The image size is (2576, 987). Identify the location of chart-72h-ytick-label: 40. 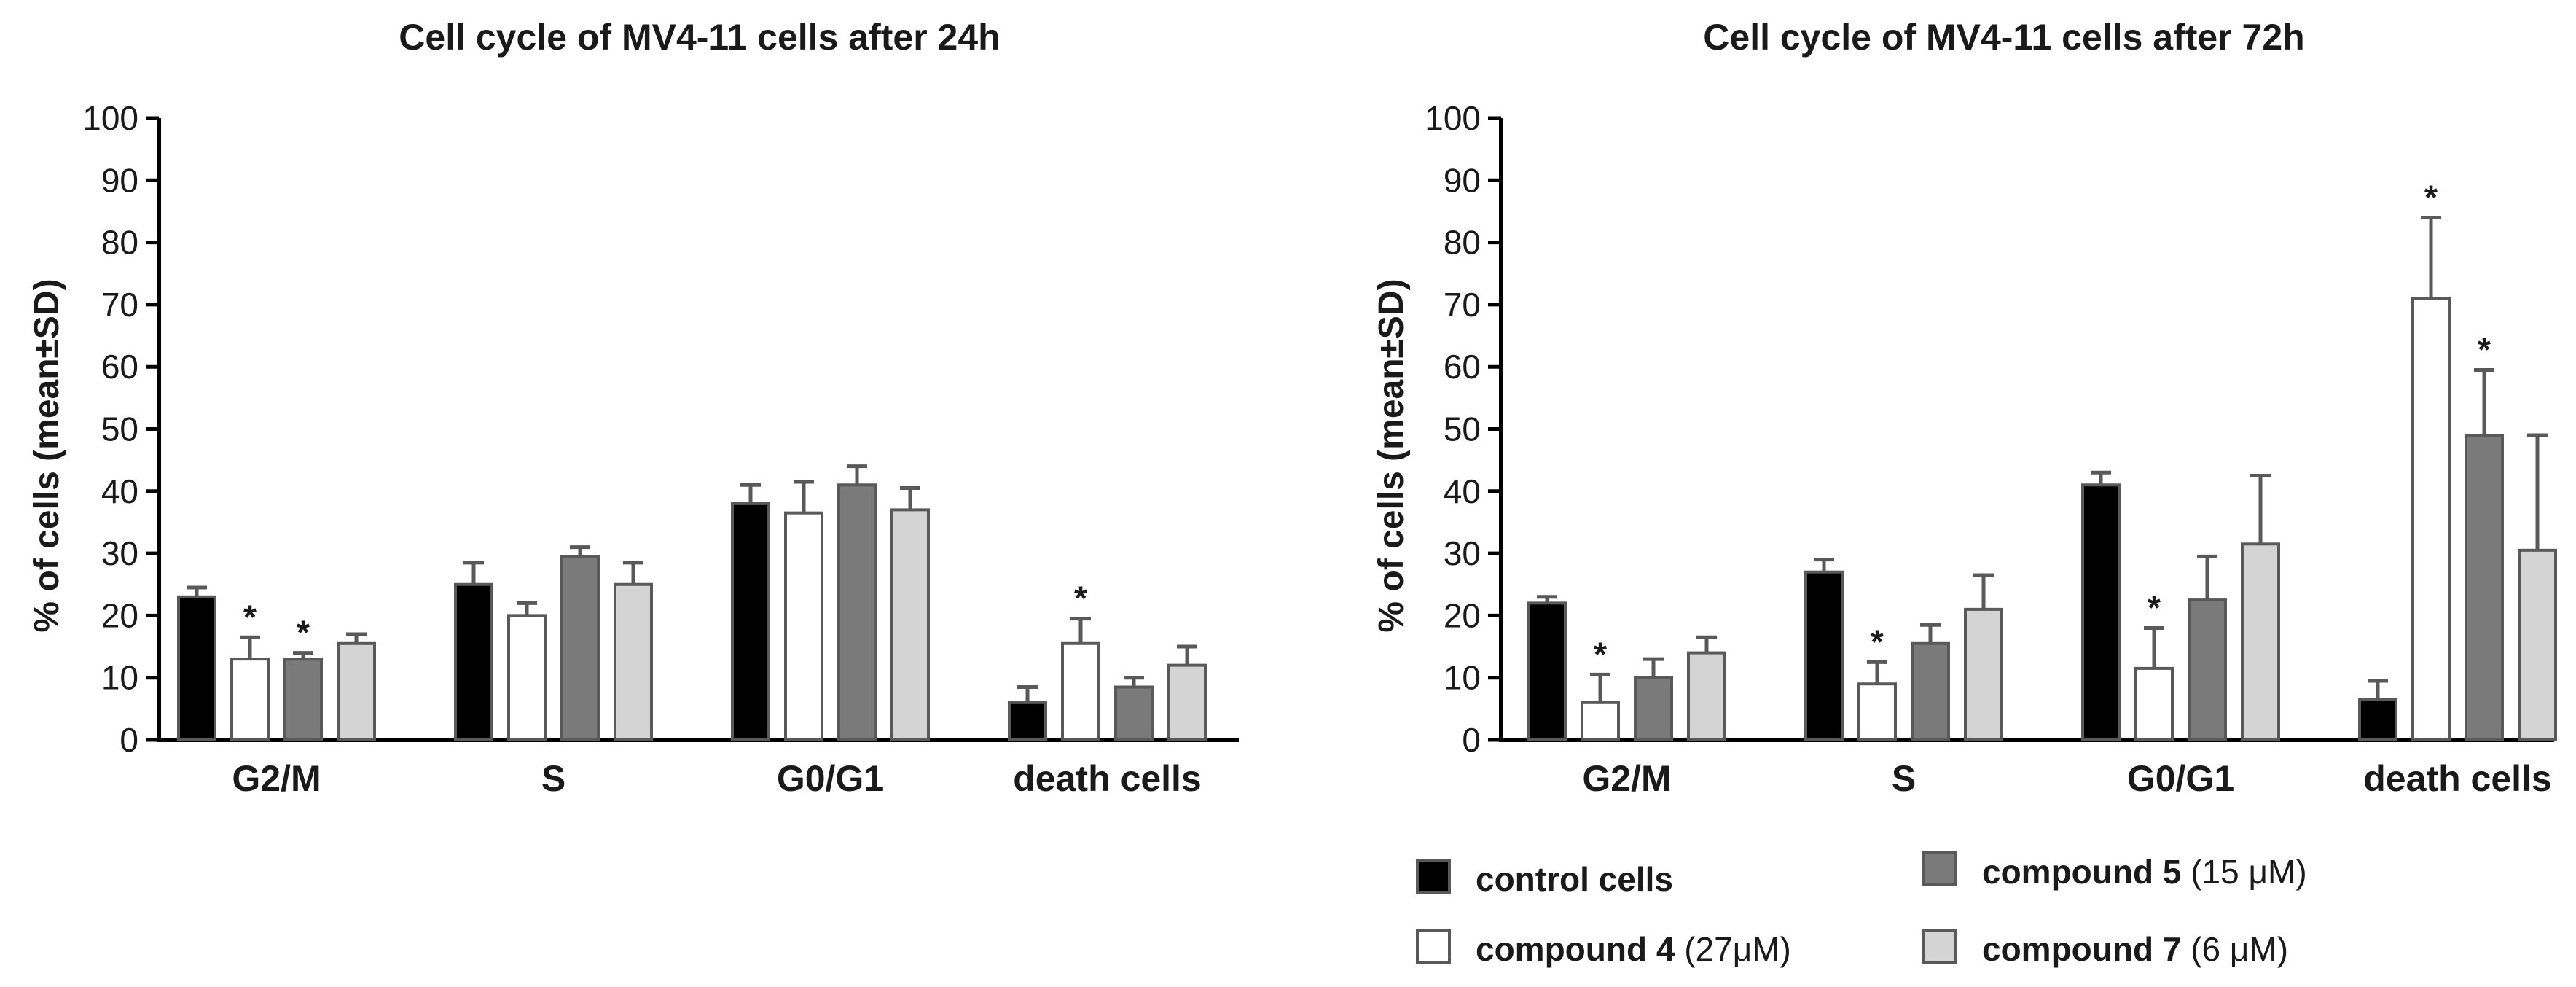
(1462, 491).